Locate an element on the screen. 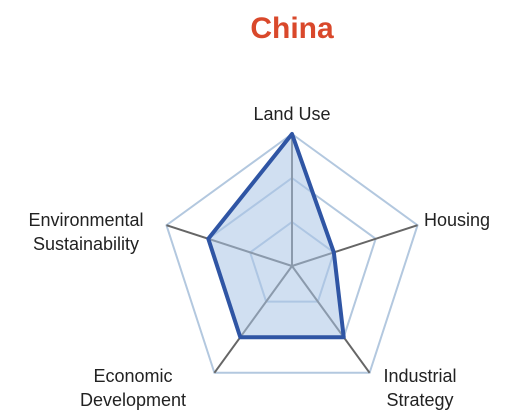  radar-series is located at coordinates (276, 236).